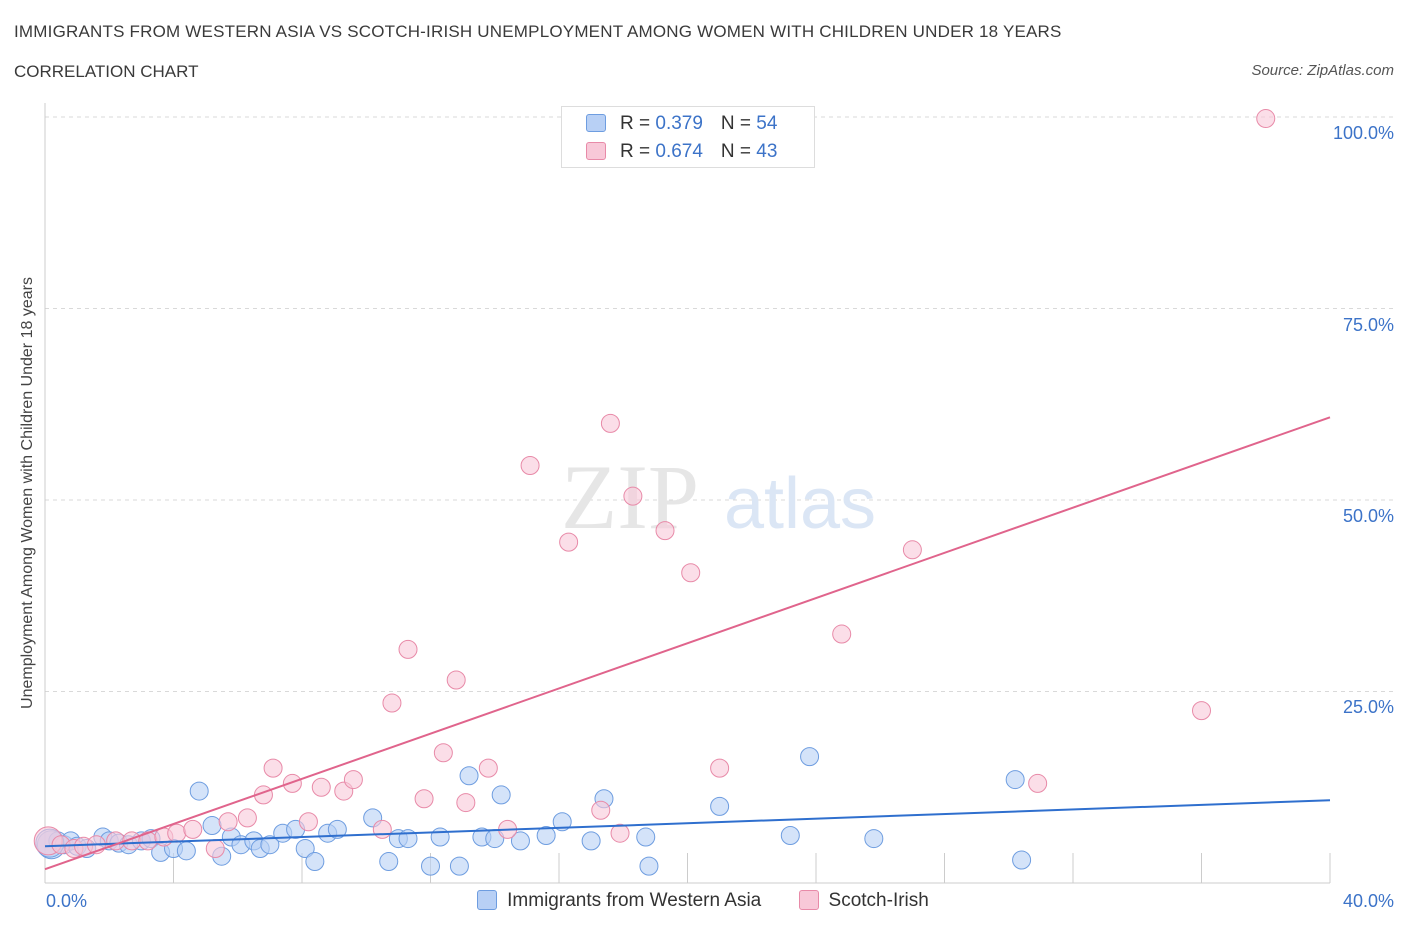  Describe the element at coordinates (1368, 325) in the screenshot. I see `y-tick-label-75: 75.0%` at that location.